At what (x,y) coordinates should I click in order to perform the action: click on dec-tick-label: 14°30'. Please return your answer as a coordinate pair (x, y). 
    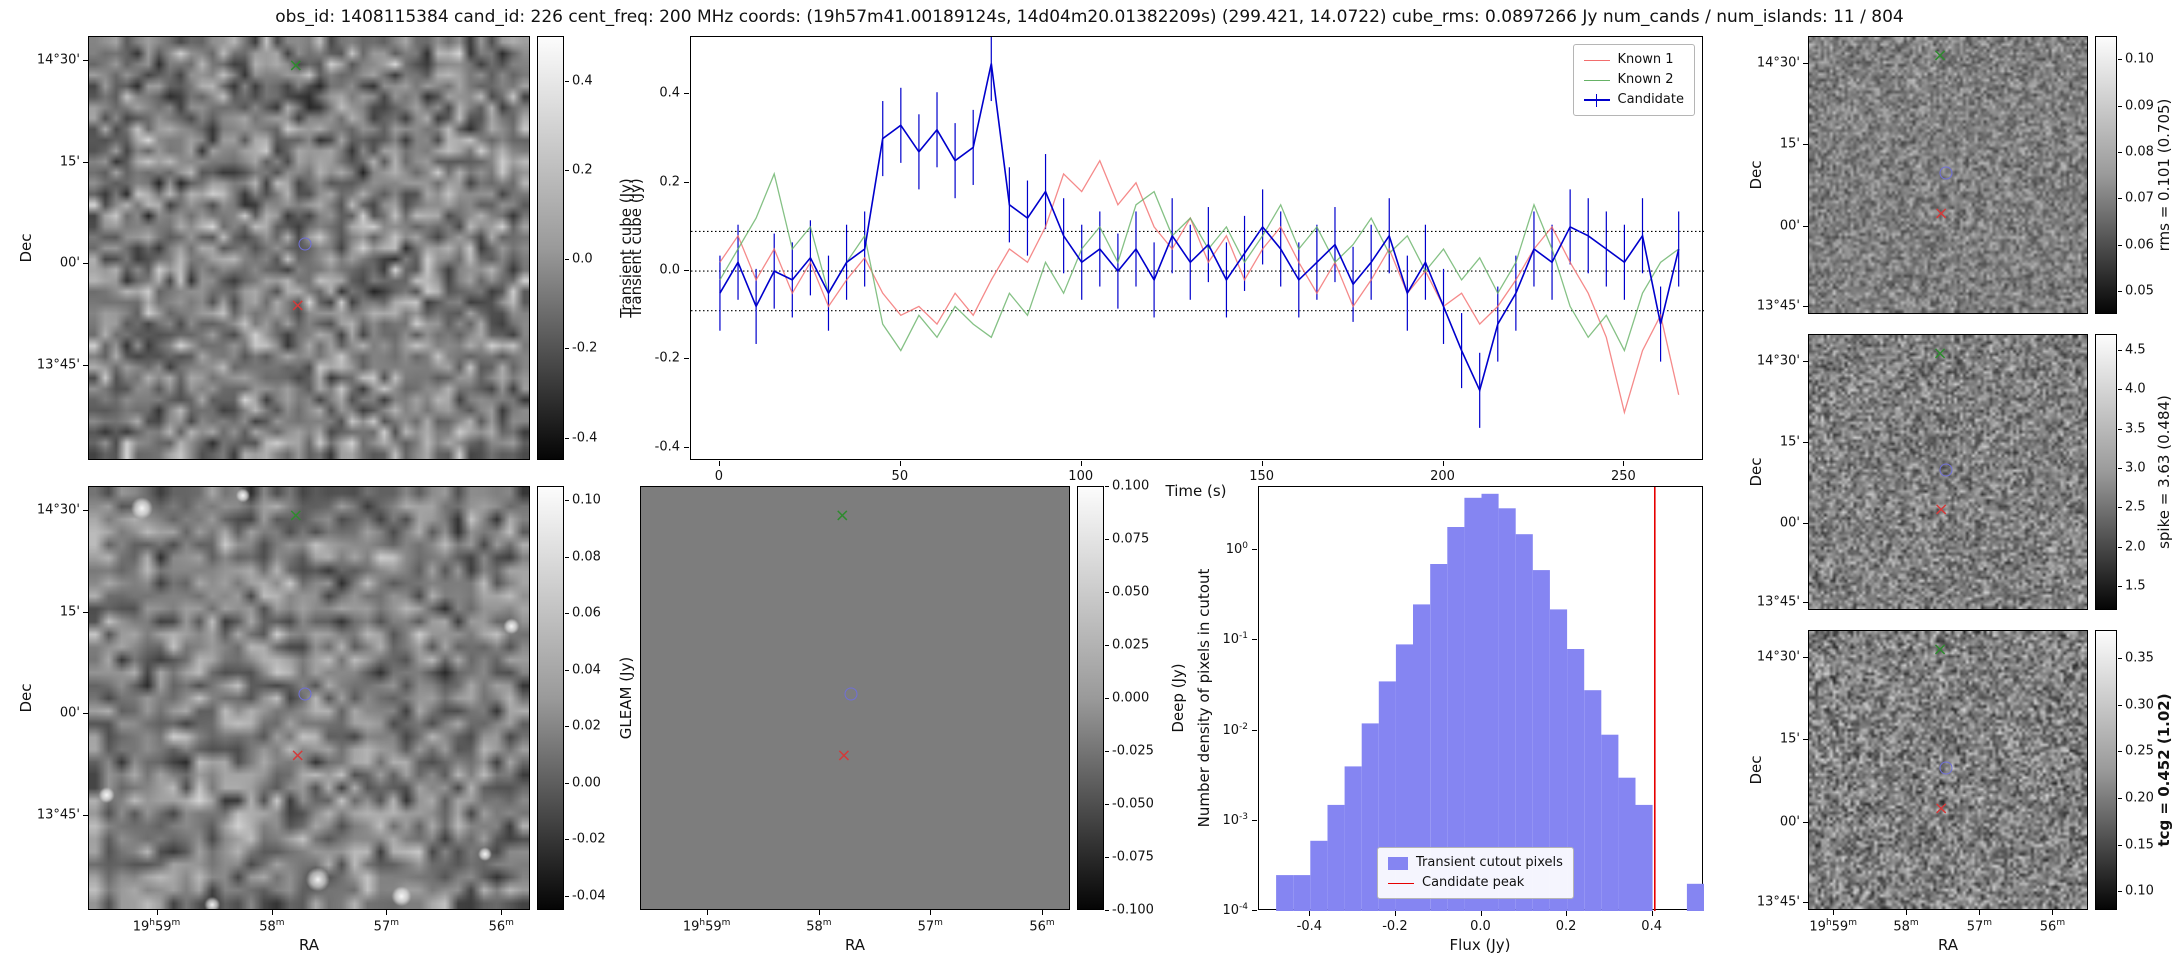
    Looking at the image, I should click on (1778, 657).